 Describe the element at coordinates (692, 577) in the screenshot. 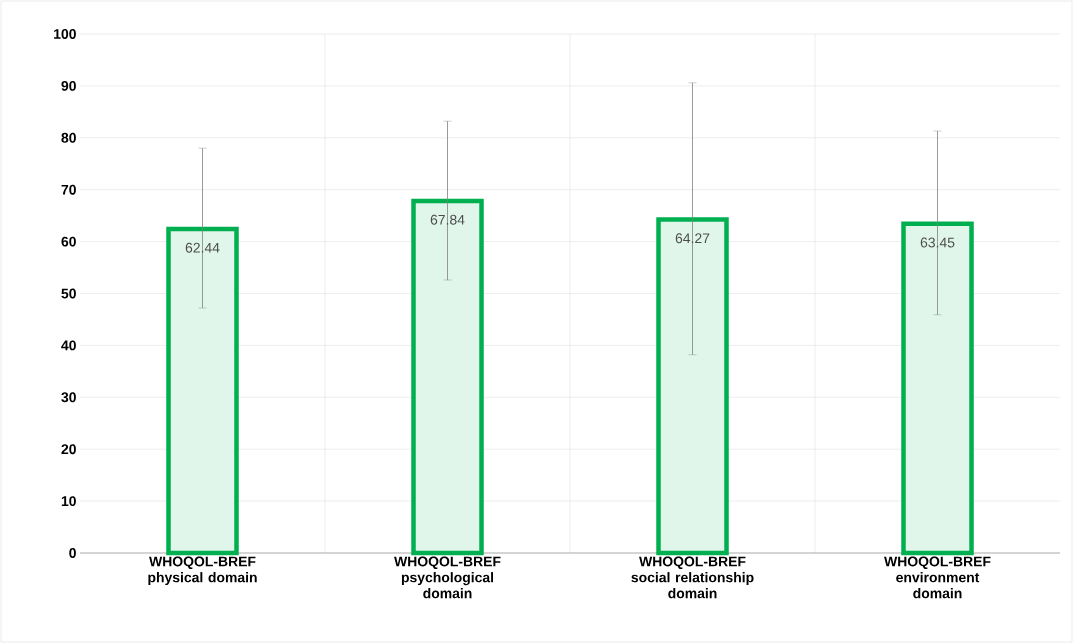

I see `x-tick-label: WHOQOL-BREF social relationship domain` at that location.